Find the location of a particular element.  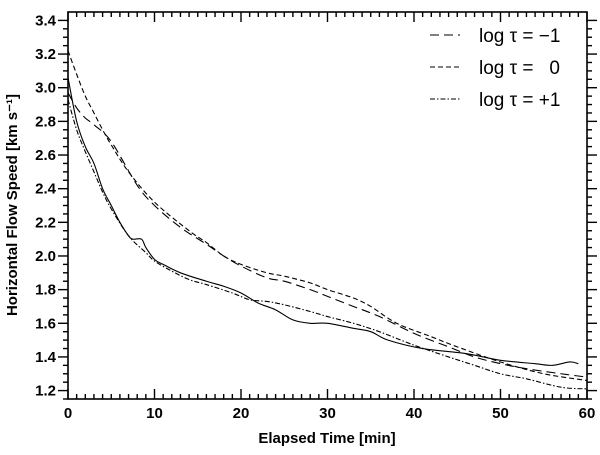

legend-label: log τ = 0 is located at coordinates (519, 68).